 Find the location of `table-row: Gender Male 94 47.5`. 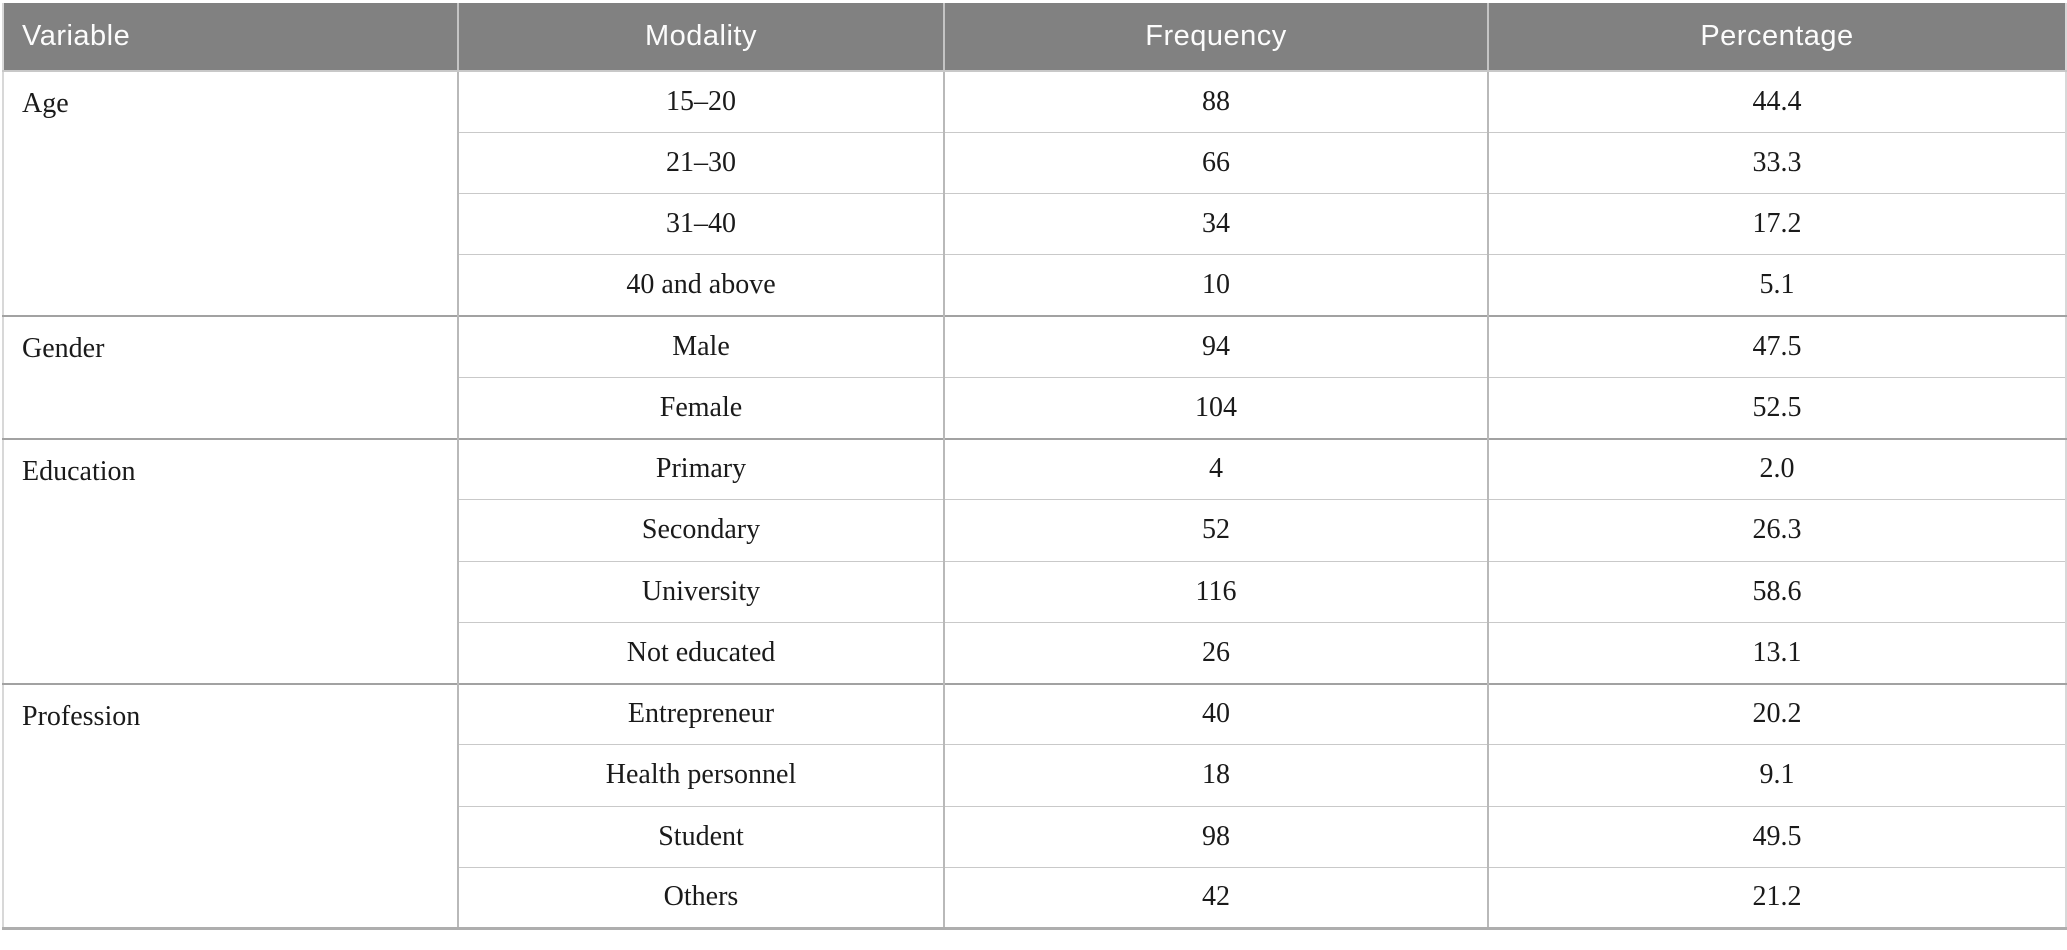

table-row: Gender Male 94 47.5 is located at coordinates (1034, 376).